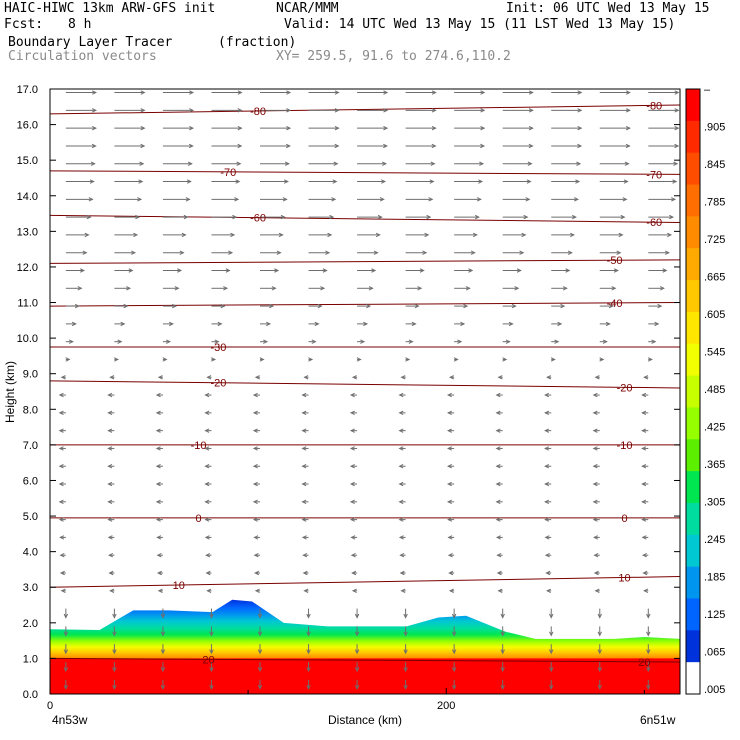 The image size is (740, 740). I want to click on isotherm-label: -50, so click(615, 261).